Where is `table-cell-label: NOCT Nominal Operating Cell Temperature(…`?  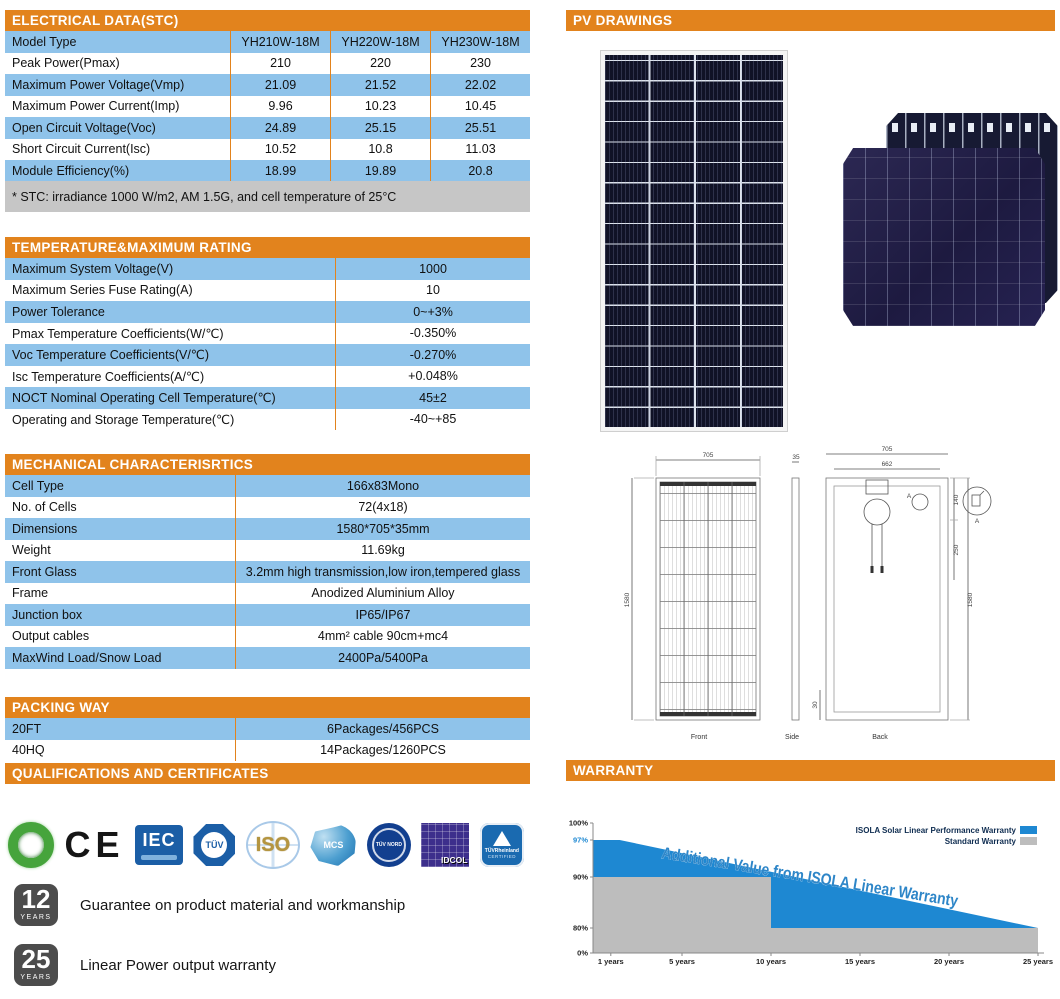 table-cell-label: NOCT Nominal Operating Cell Temperature(… is located at coordinates (144, 398).